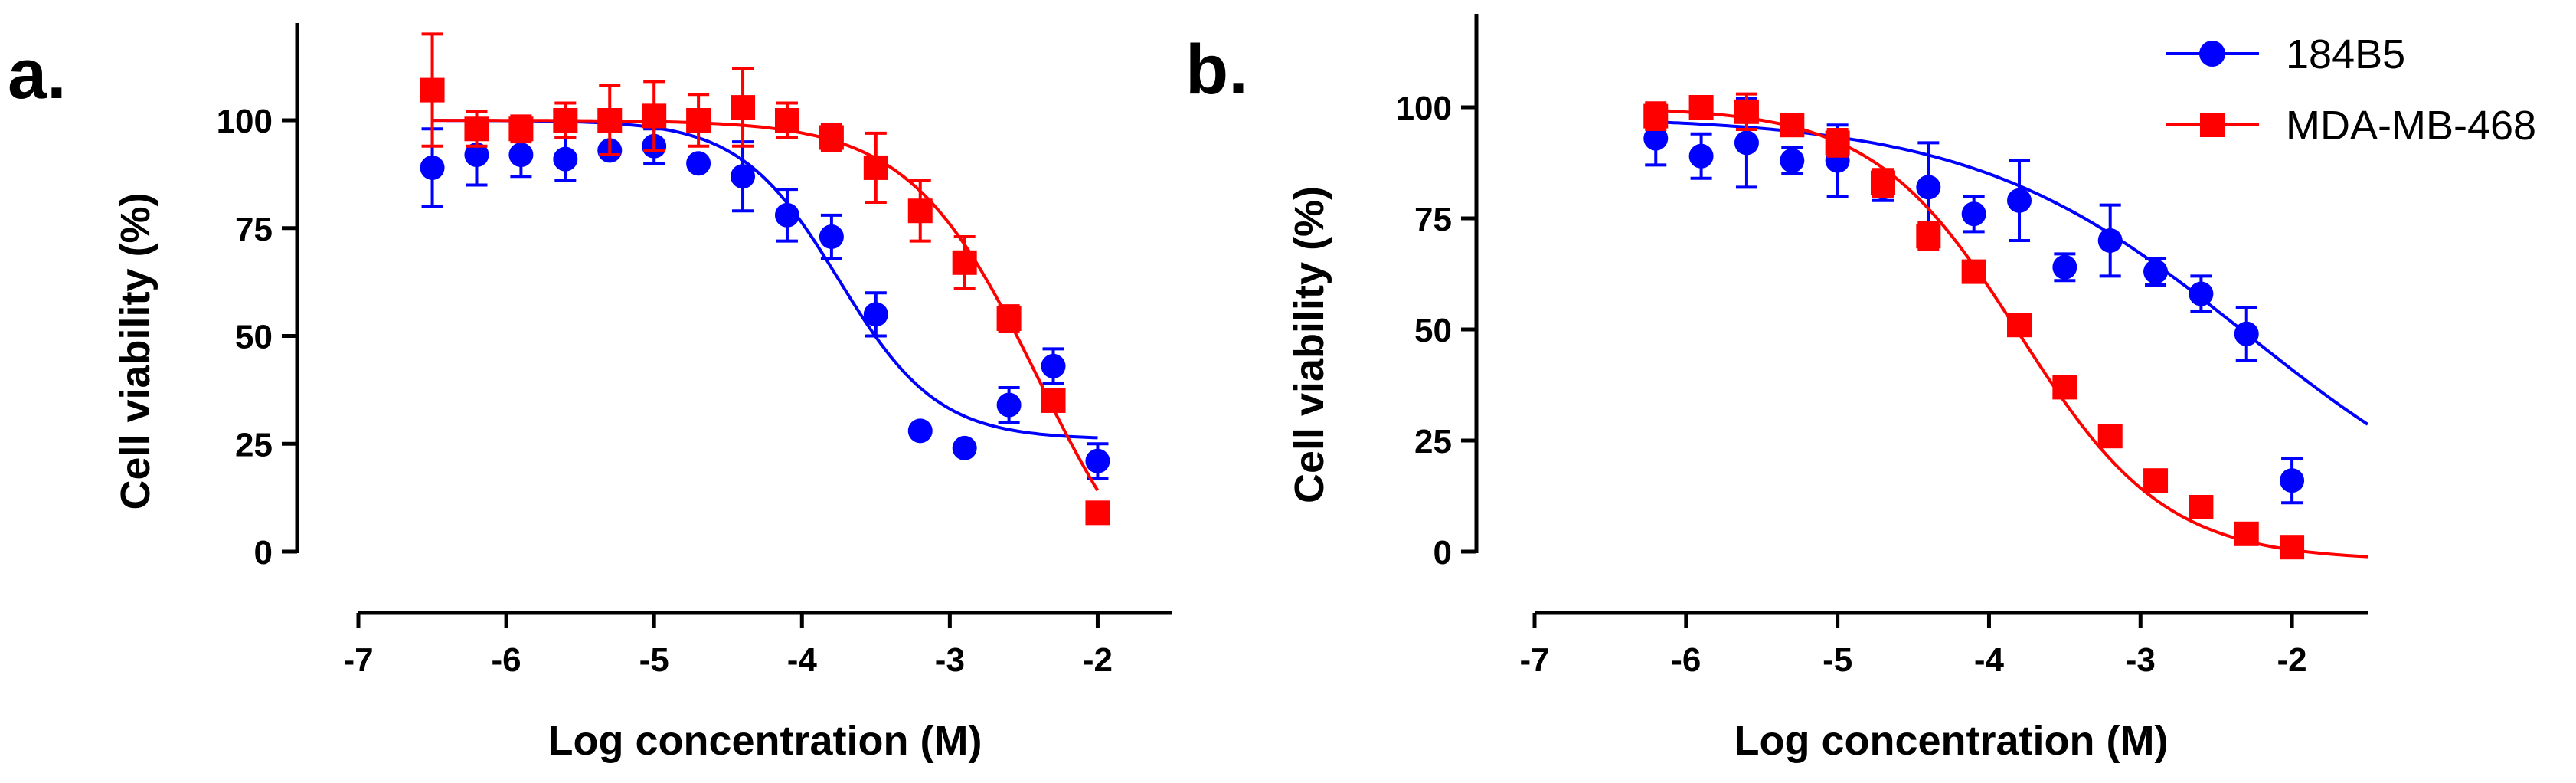 The image size is (2576, 783). What do you see at coordinates (1216, 70) in the screenshot?
I see `panel-b-label: b.` at bounding box center [1216, 70].